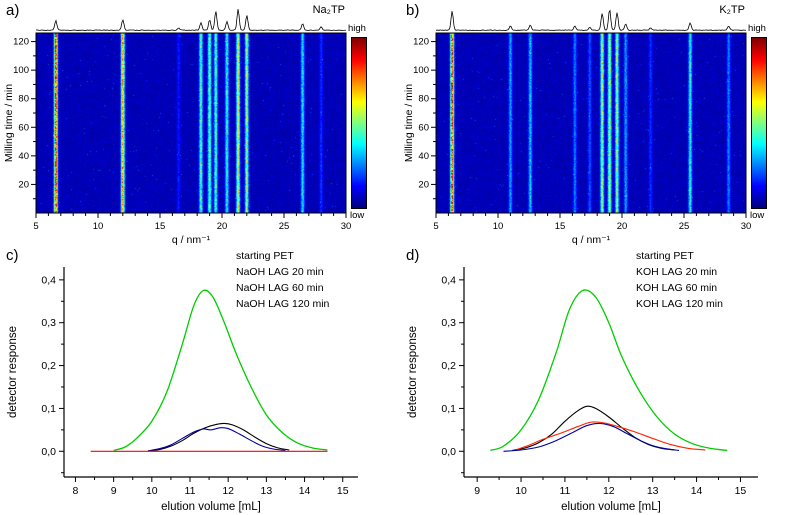 The height and width of the screenshot is (515, 803). What do you see at coordinates (413, 255) in the screenshot?
I see `panel-d-label: d)` at bounding box center [413, 255].